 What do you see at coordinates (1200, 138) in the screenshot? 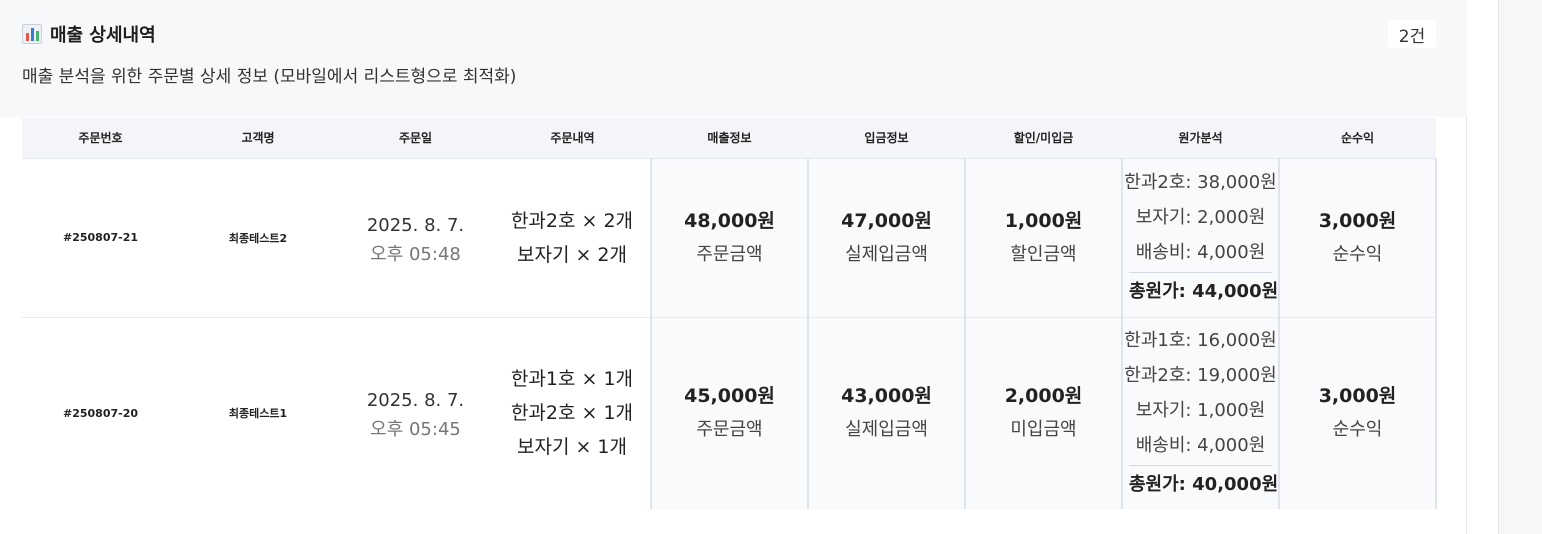
I see `header-cost-analysis: 원가분석` at bounding box center [1200, 138].